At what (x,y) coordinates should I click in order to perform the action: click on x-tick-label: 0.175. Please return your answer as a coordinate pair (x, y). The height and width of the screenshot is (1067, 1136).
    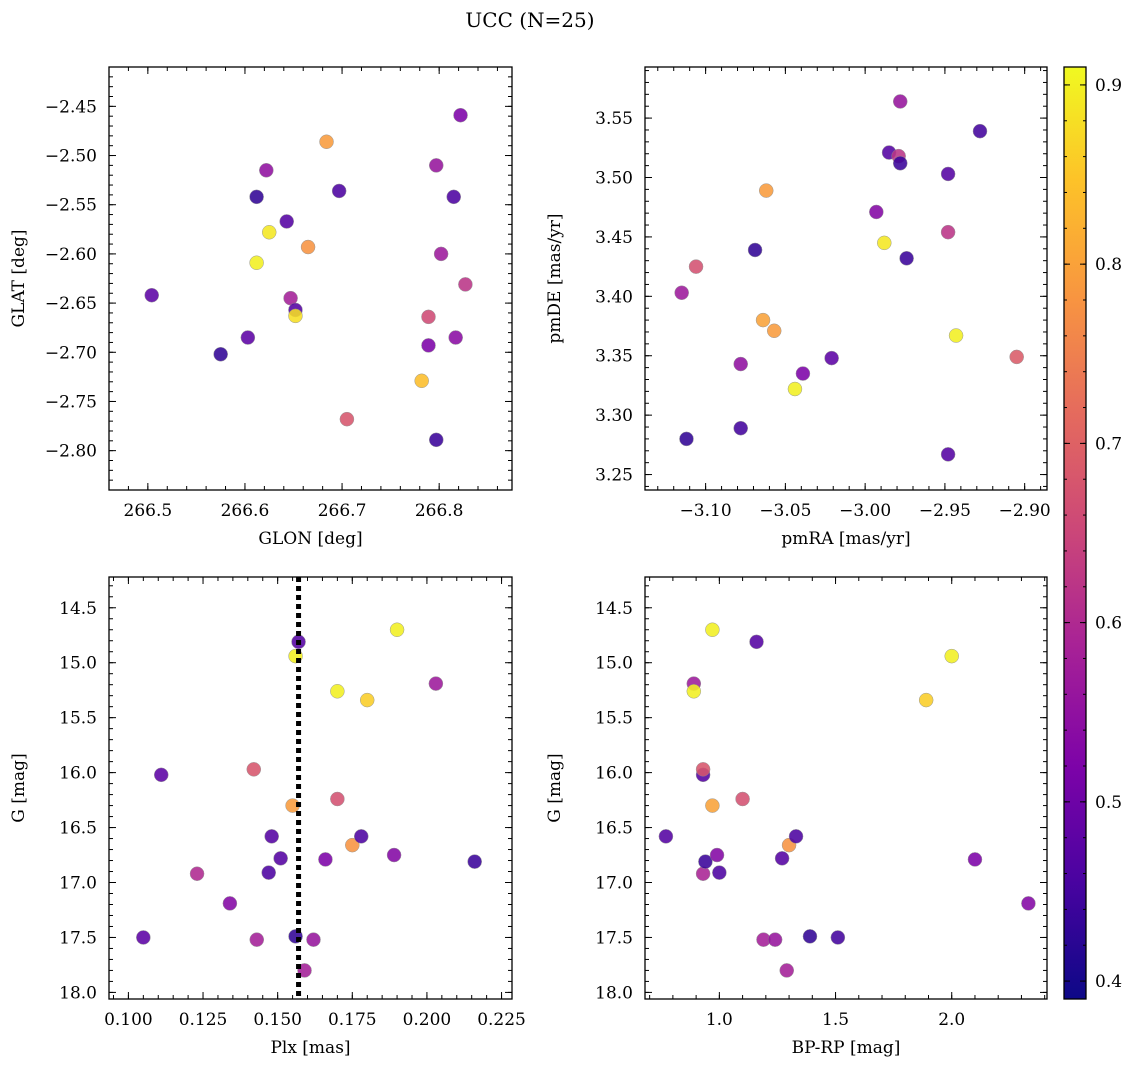
    Looking at the image, I should click on (352, 1020).